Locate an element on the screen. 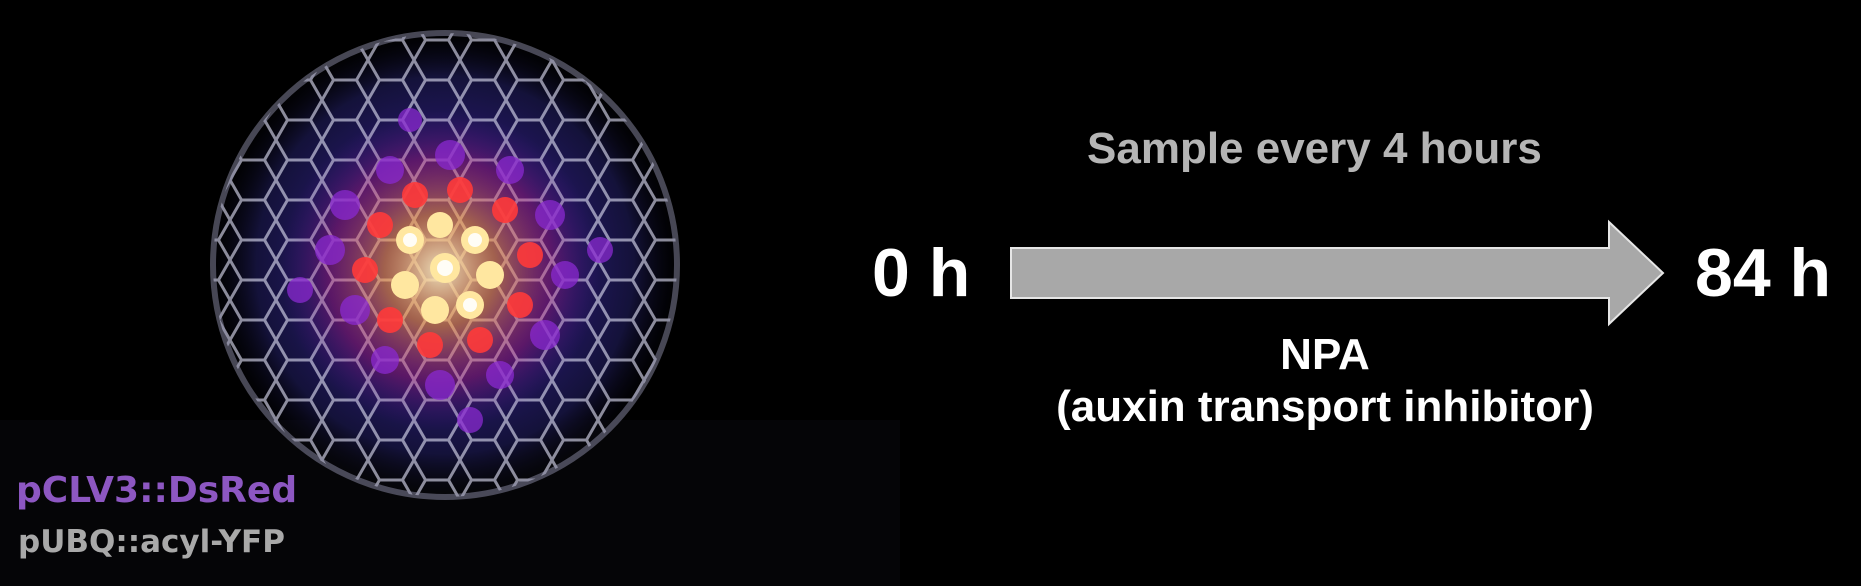  treatment-description: (auxin transport inhibitor) is located at coordinates (930, 407).